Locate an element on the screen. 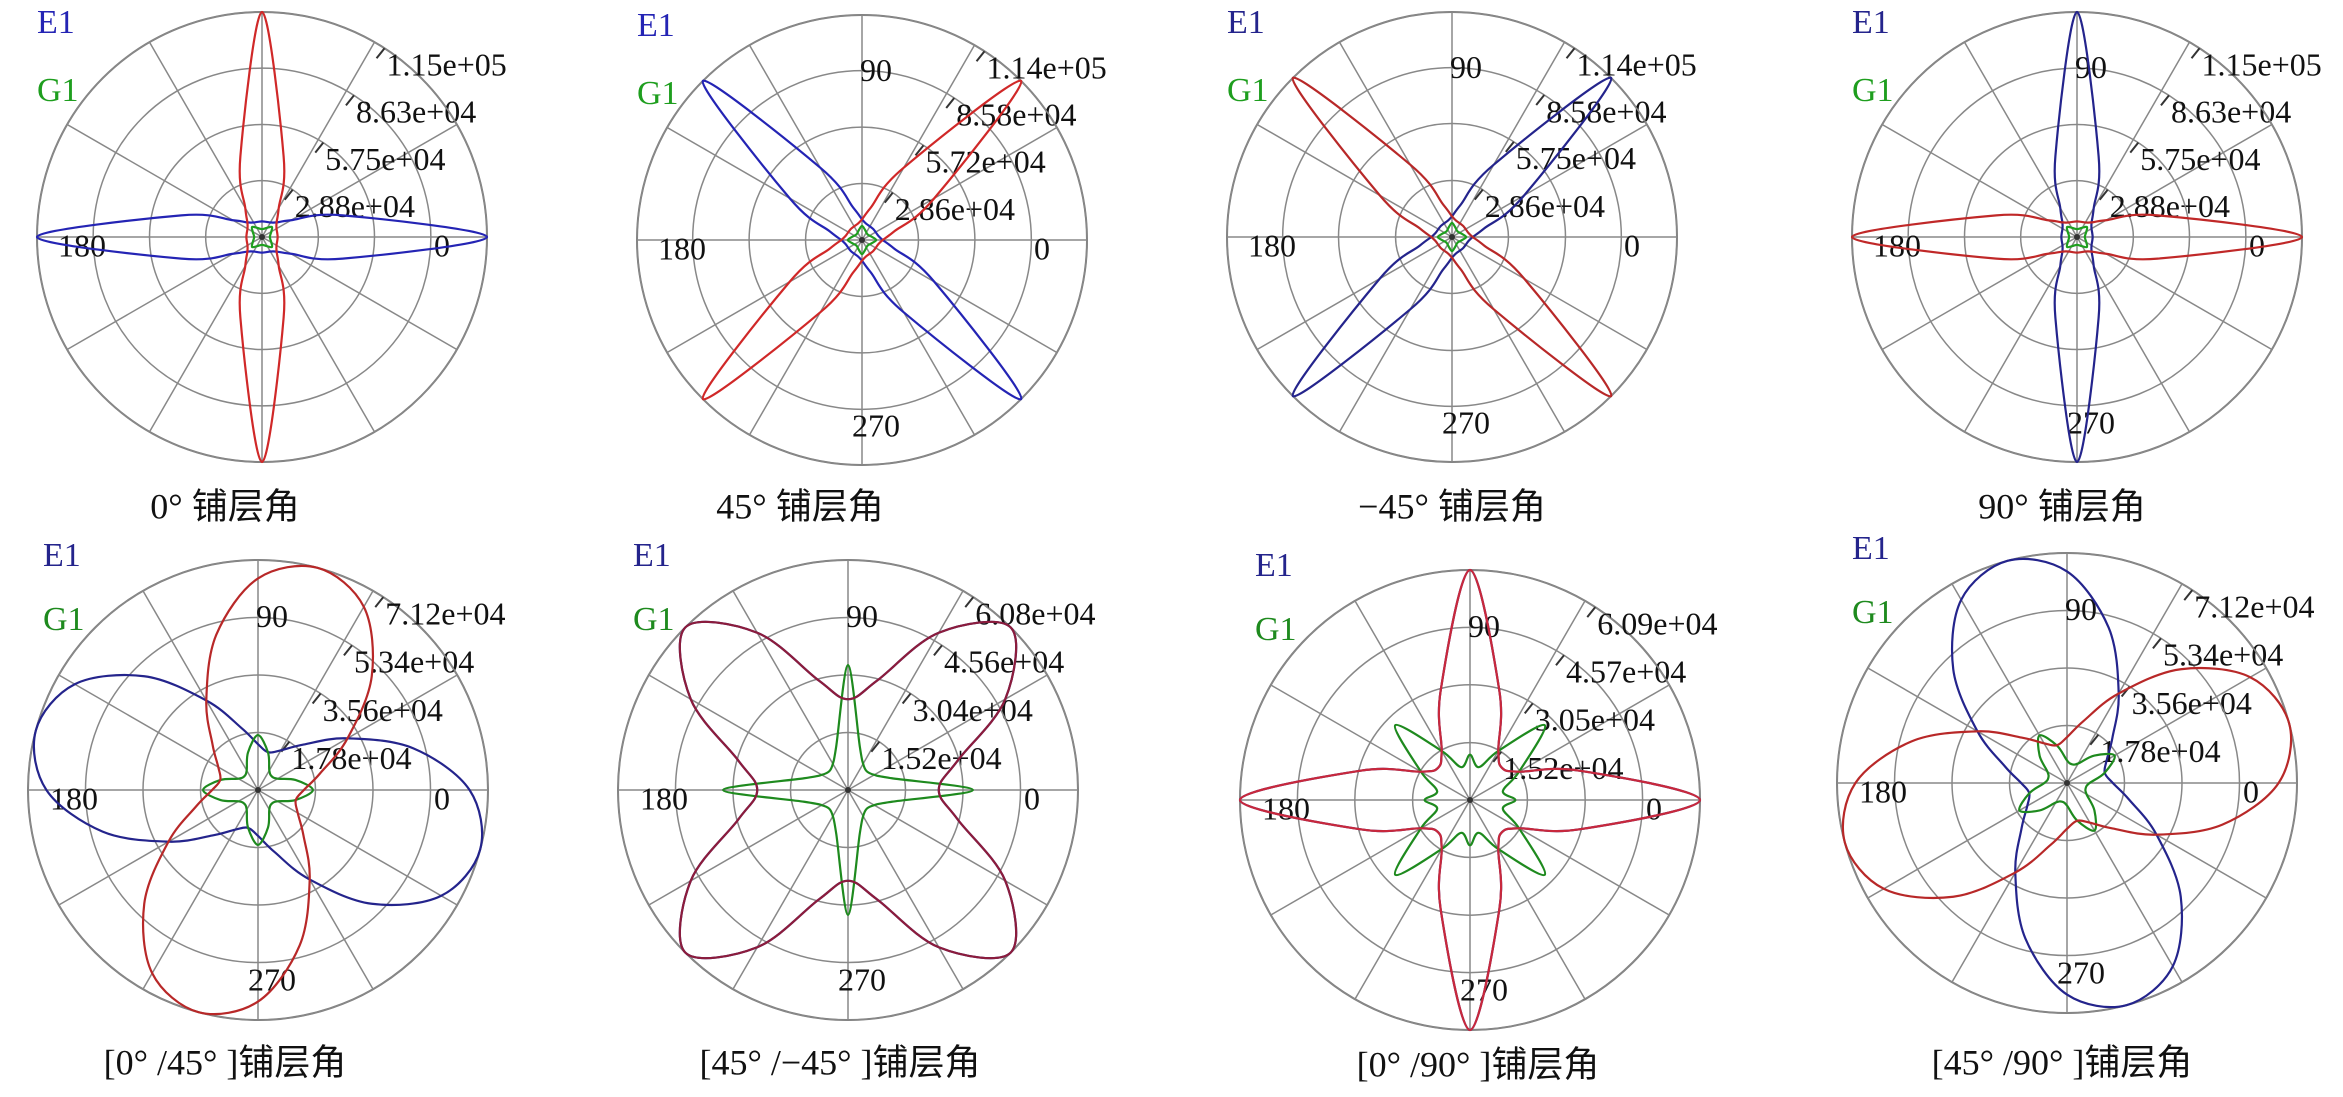 The width and height of the screenshot is (2343, 1097). chart-title: [45° /−45° ]铺层角 is located at coordinates (839, 1062).